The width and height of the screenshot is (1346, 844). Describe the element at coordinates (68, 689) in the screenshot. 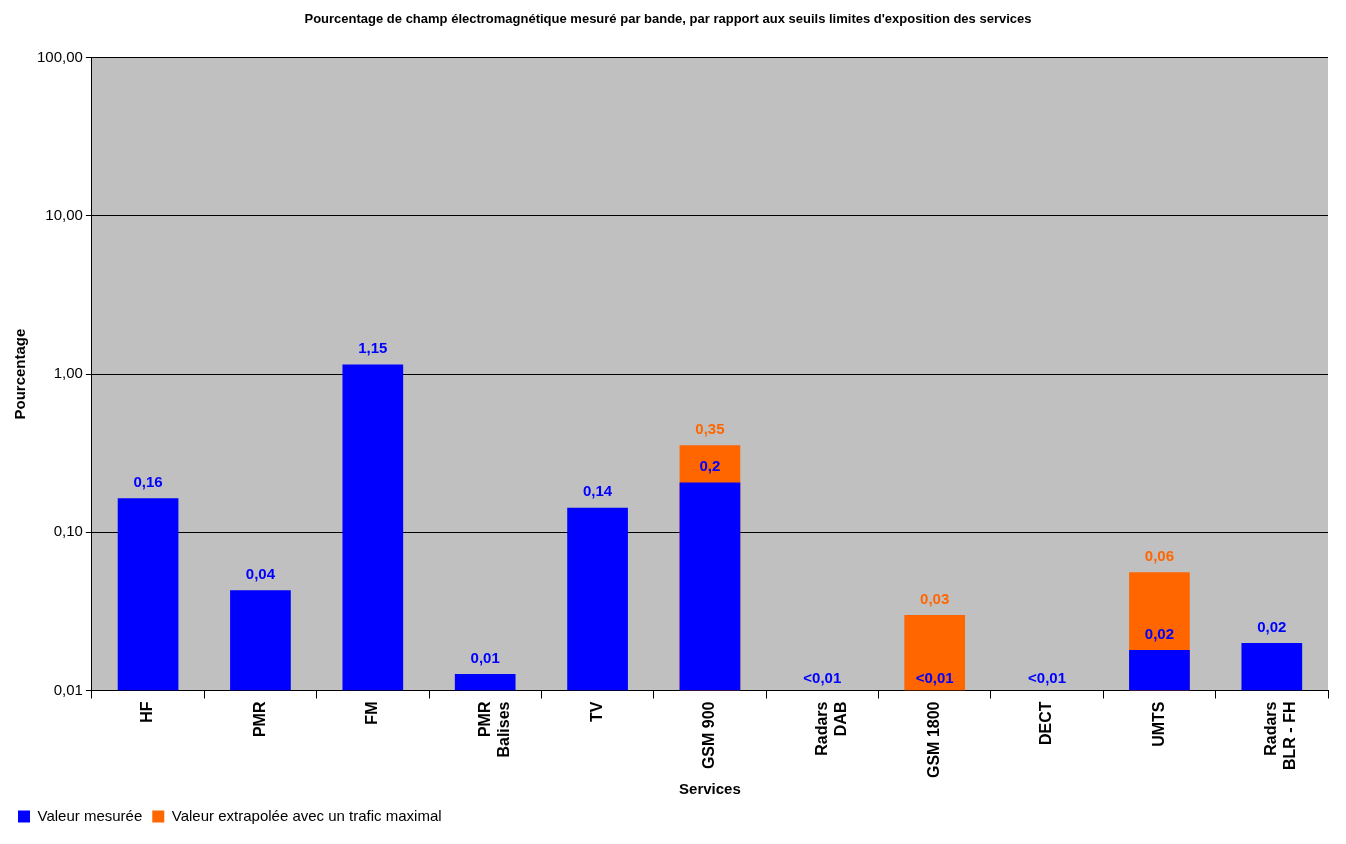

I see `y-tick-label: 0,01` at that location.